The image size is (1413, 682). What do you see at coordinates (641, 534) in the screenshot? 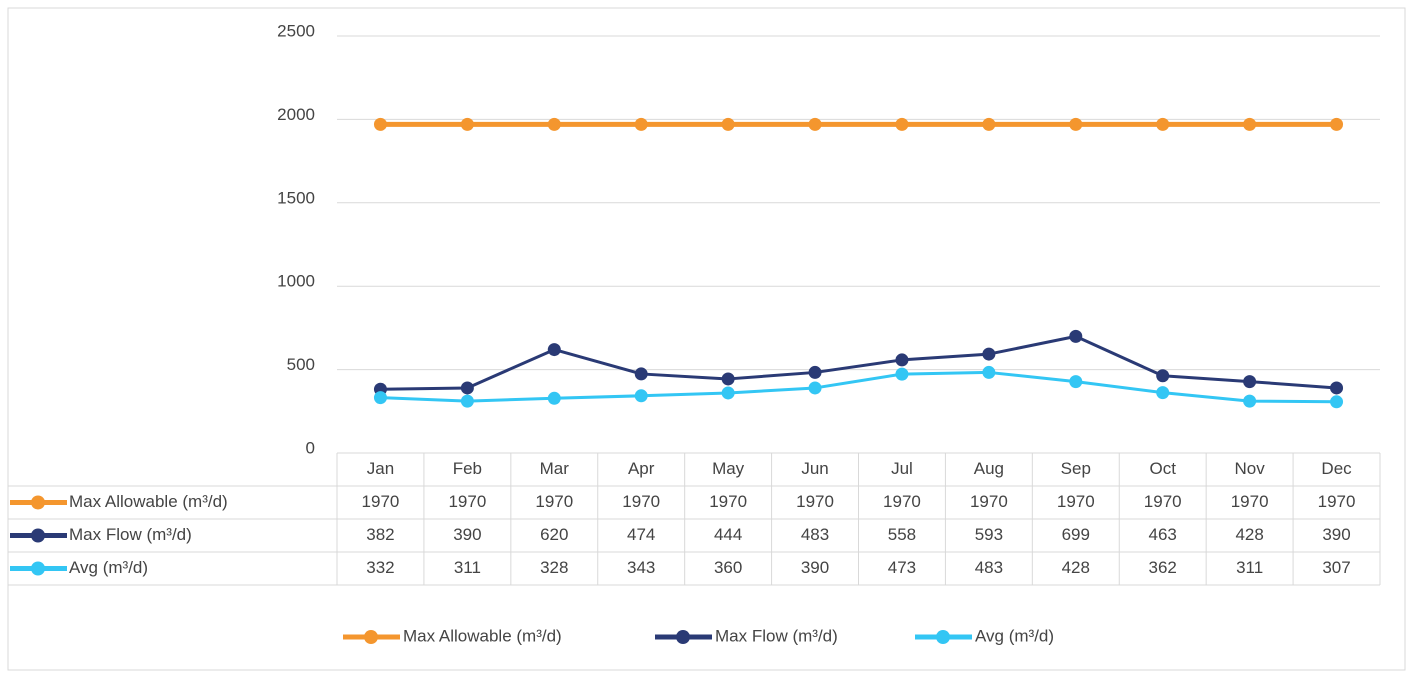
I see `table-cell: 474` at bounding box center [641, 534].